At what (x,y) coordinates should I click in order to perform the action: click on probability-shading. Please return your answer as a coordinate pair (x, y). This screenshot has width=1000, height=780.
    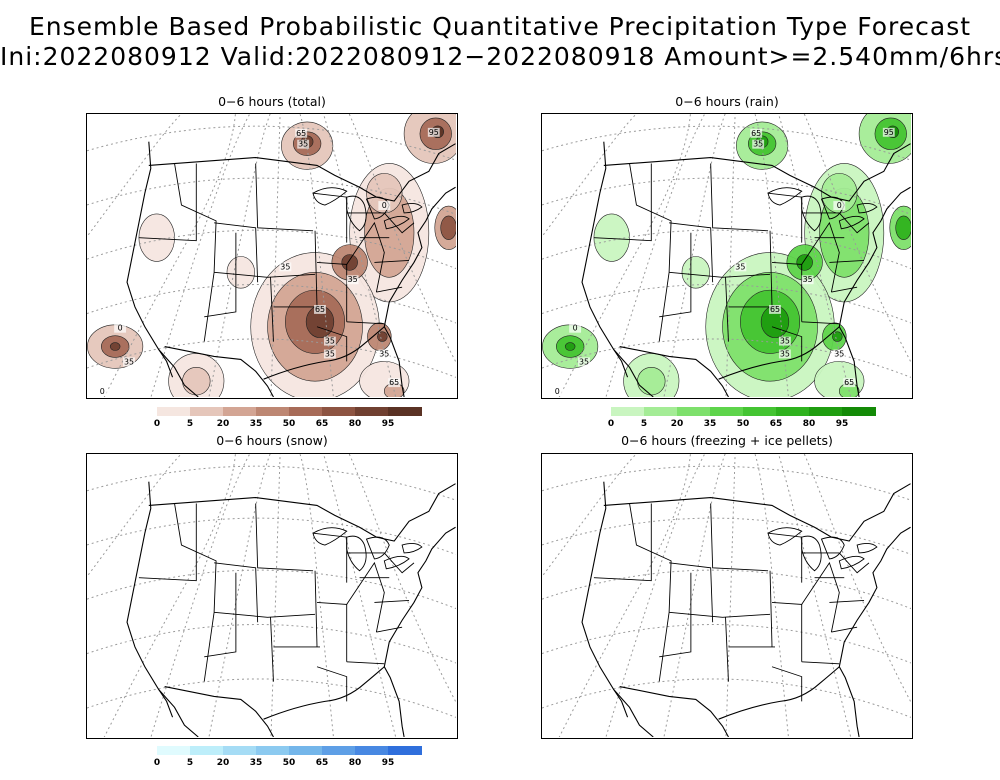
    Looking at the image, I should click on (271, 255).